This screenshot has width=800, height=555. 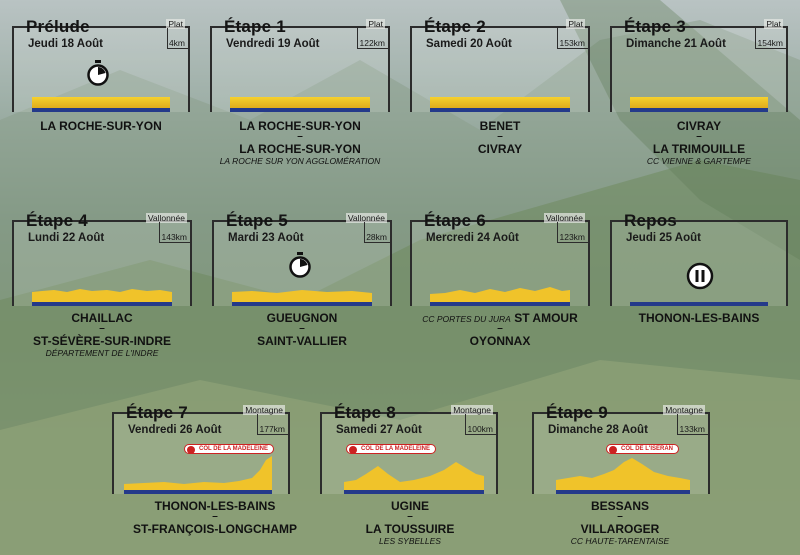 I want to click on stage-cities: LA ROCHE-SUR-YON, so click(x=101, y=126).